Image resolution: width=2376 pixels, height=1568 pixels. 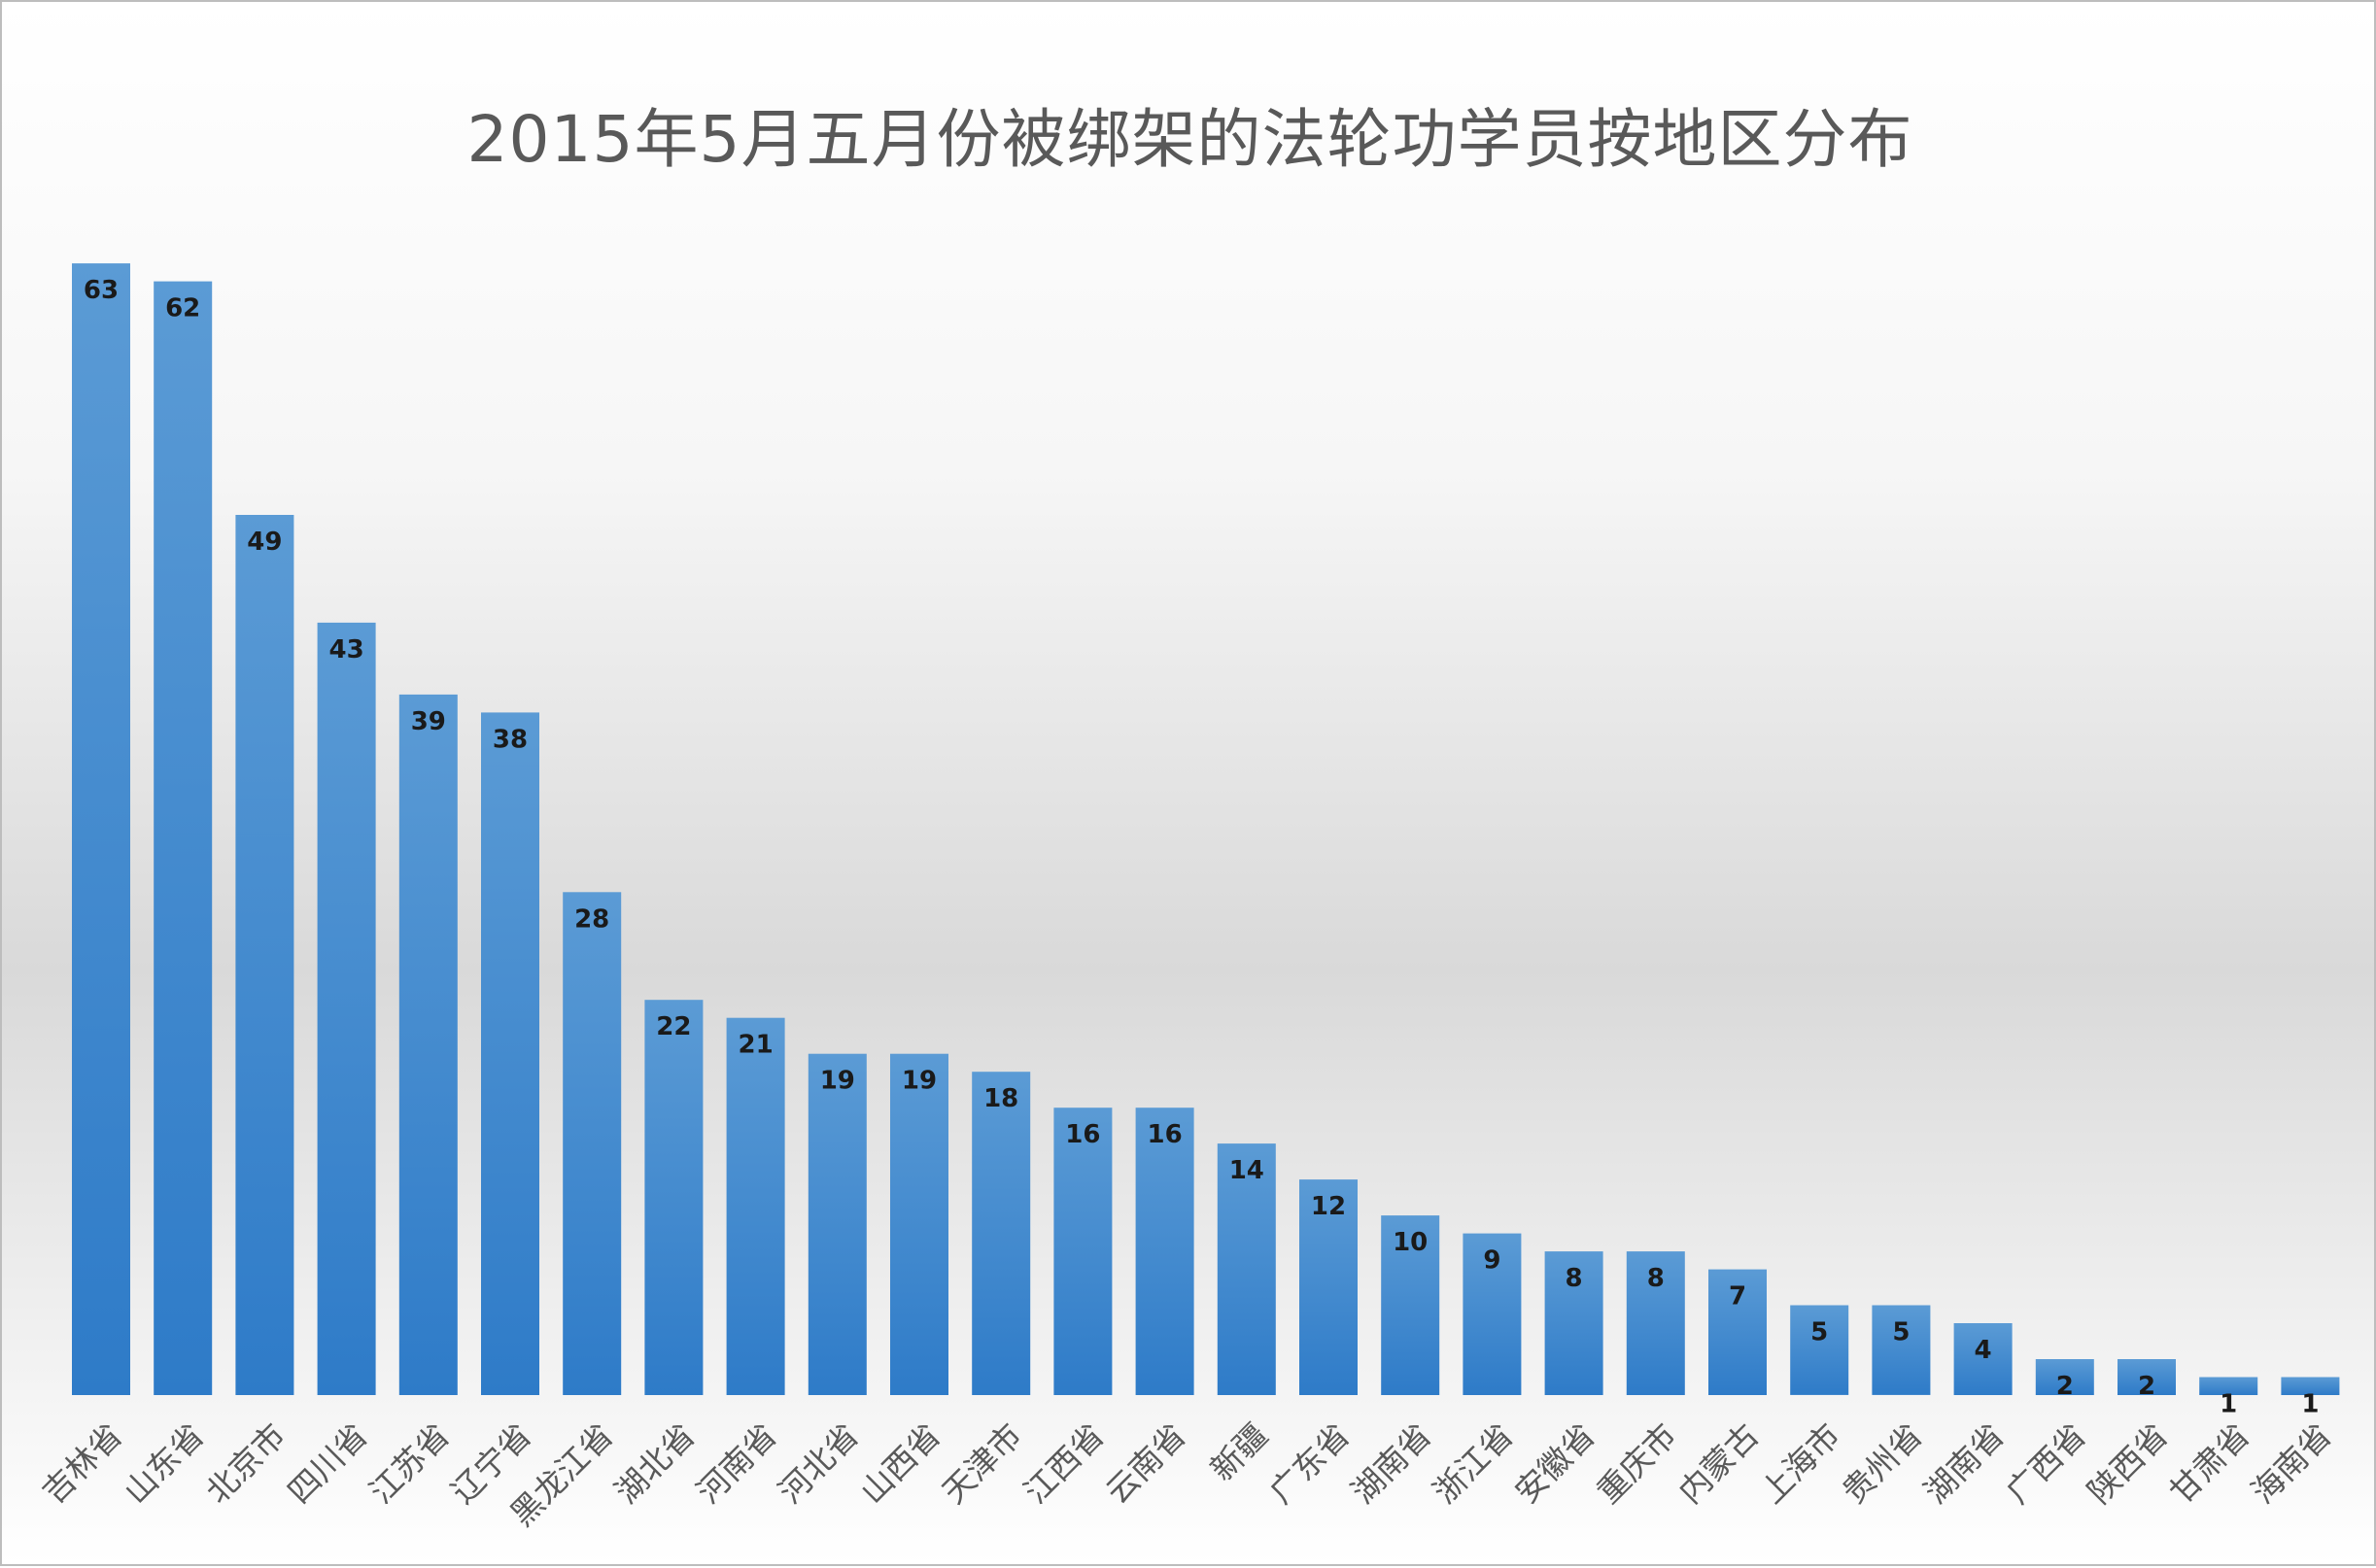 What do you see at coordinates (1064, 1464) in the screenshot?
I see `x-tick-label: 江西省` at bounding box center [1064, 1464].